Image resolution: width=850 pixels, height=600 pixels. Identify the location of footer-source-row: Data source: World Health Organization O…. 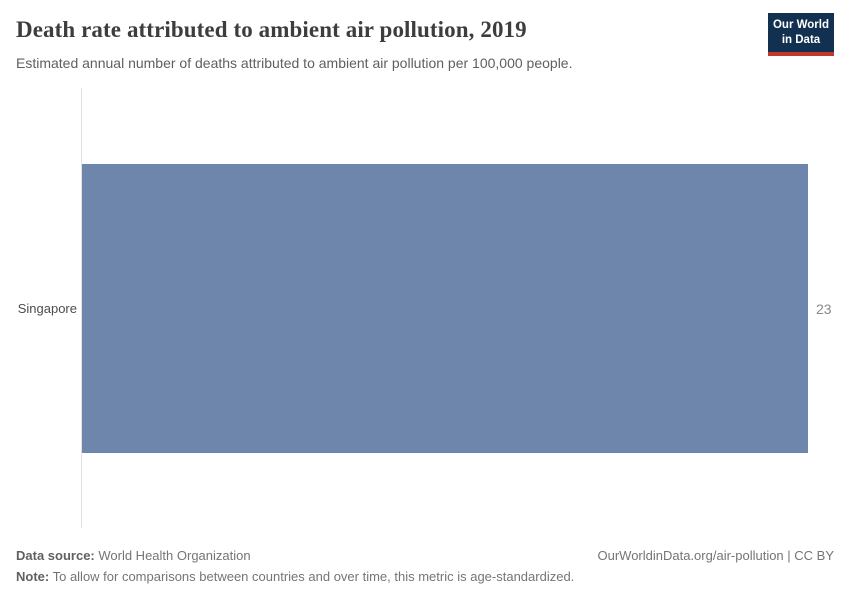
(425, 555).